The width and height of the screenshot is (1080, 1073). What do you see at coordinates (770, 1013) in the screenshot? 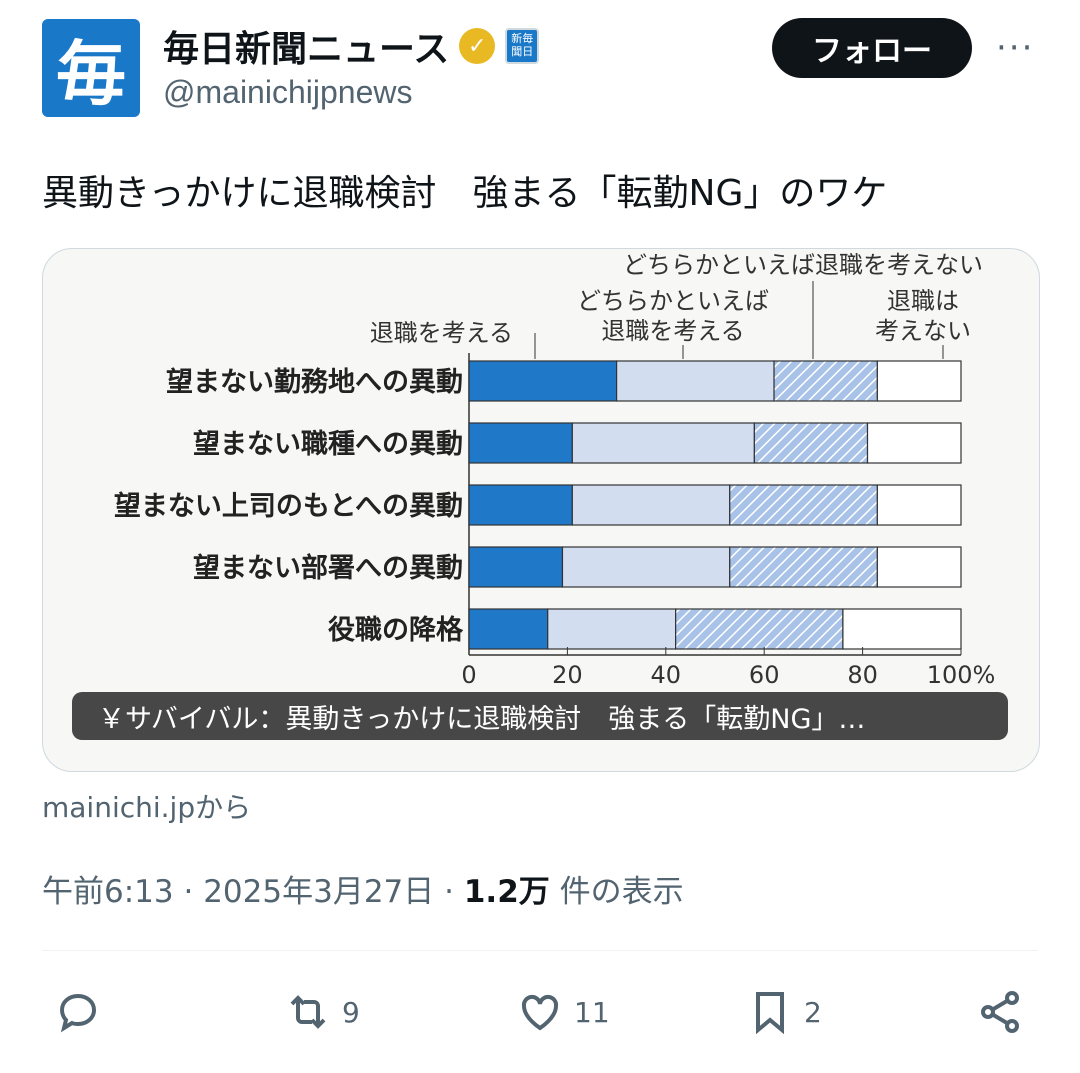
I see `bookmark-icon` at bounding box center [770, 1013].